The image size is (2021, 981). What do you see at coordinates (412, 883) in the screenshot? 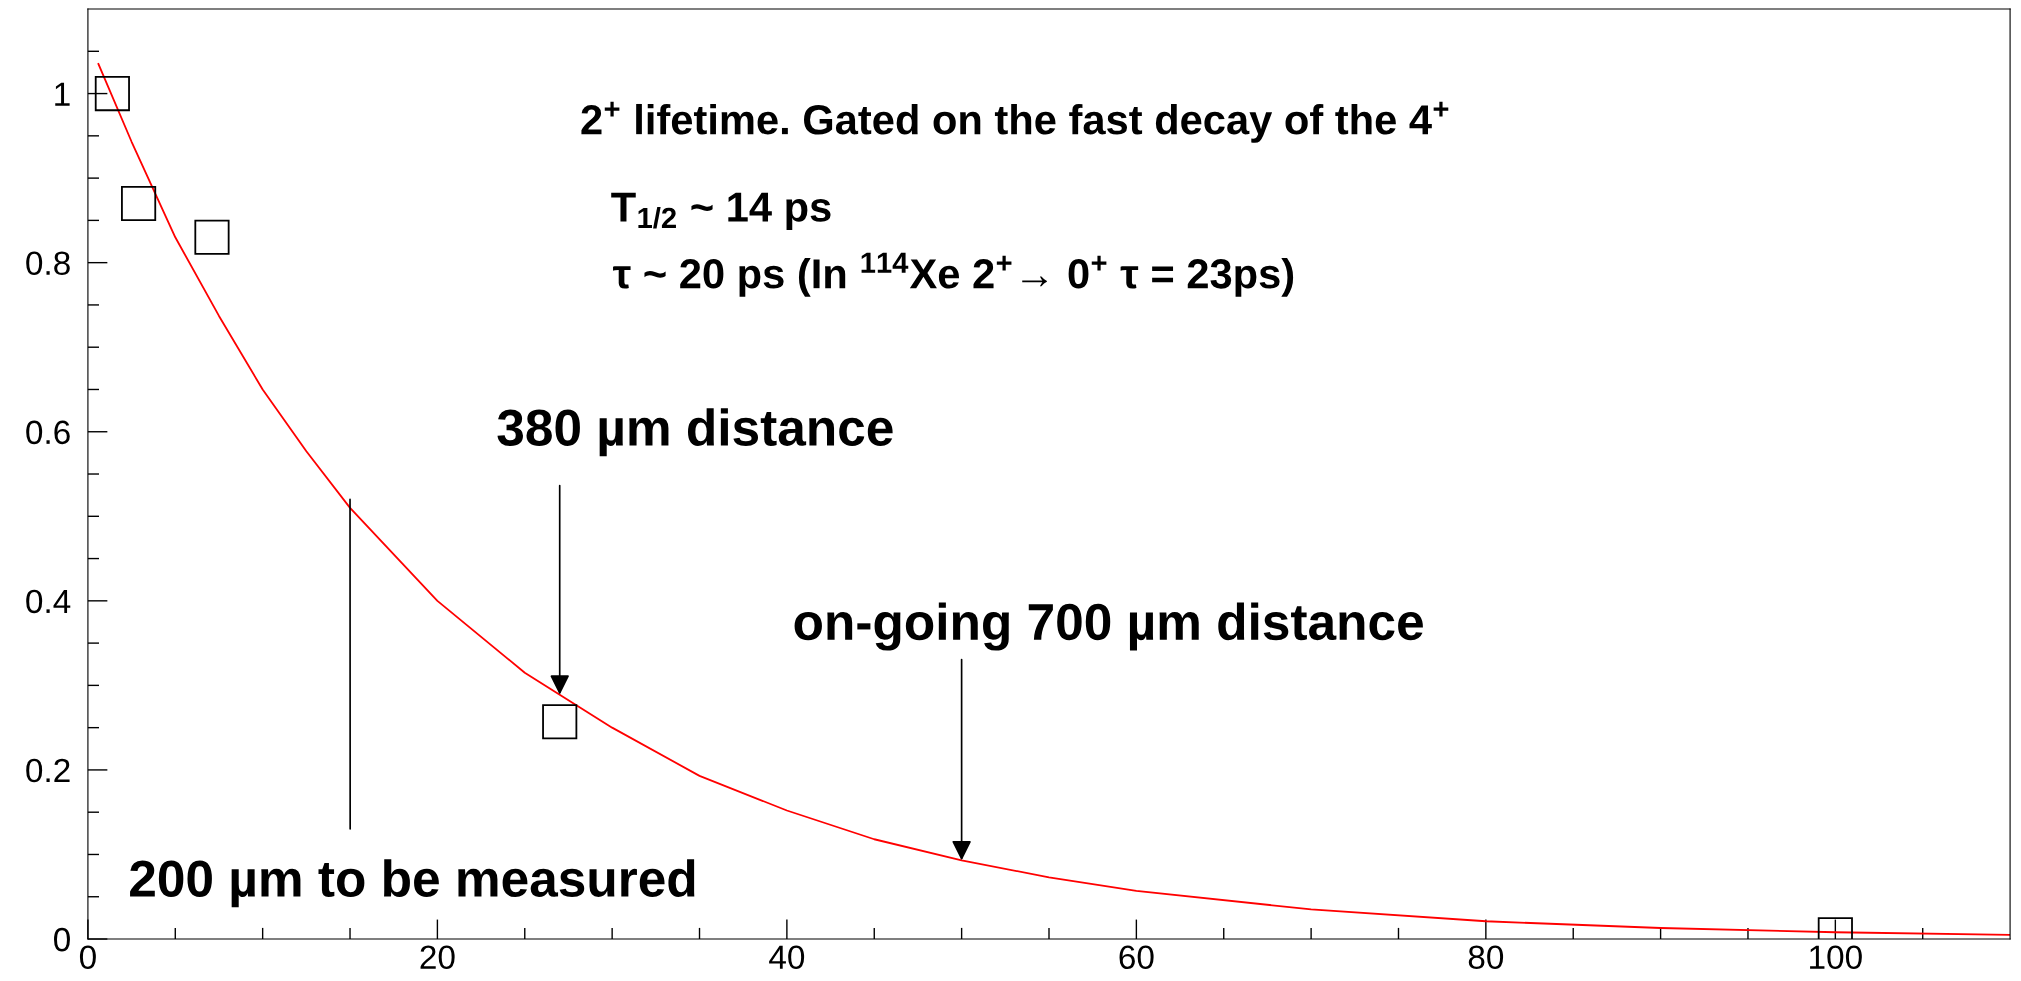
I see `annotation: 200 µm to be measured` at bounding box center [412, 883].